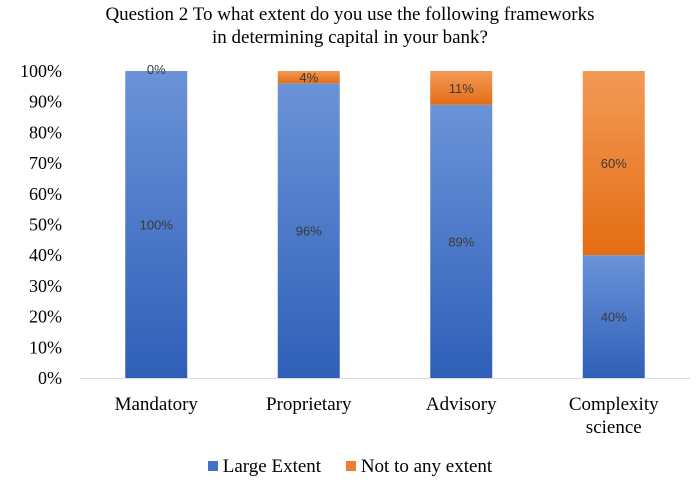 The width and height of the screenshot is (700, 493). Describe the element at coordinates (426, 466) in the screenshot. I see `legend-label-not-to-any-extent: Not to any extent` at that location.